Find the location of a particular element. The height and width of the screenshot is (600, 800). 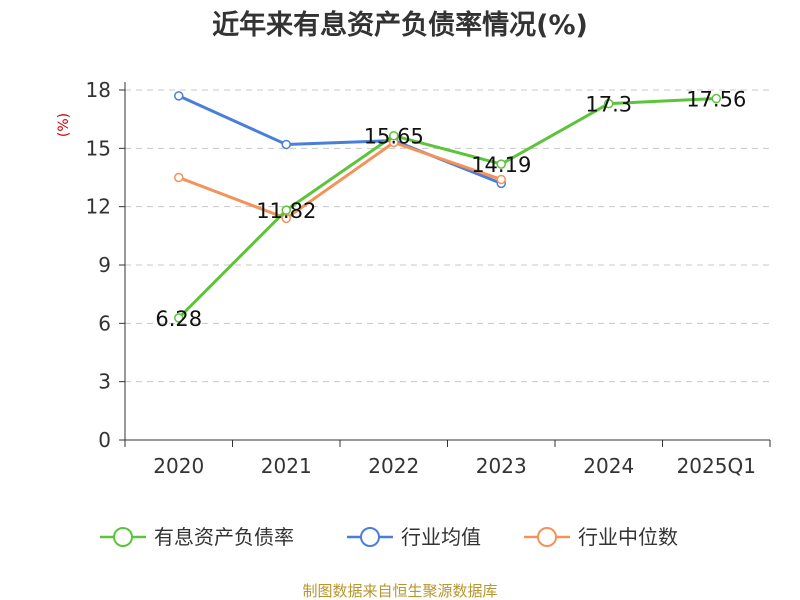

data-label: 14.19 is located at coordinates (501, 165).